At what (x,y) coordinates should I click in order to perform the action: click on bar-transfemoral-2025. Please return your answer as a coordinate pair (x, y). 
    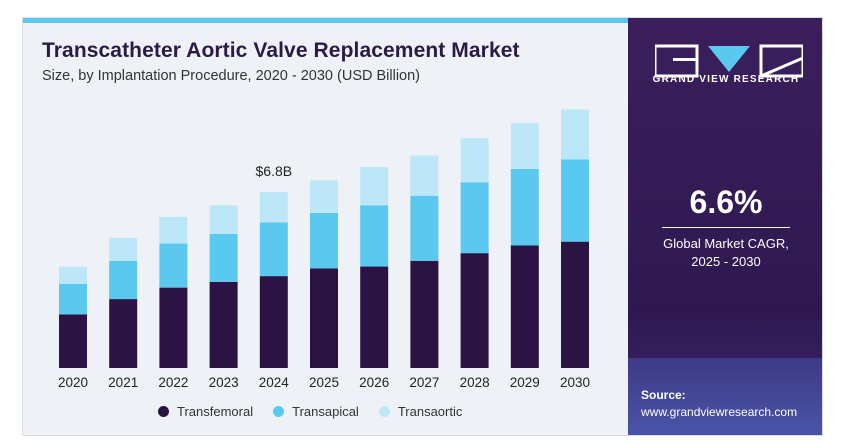
    Looking at the image, I should click on (324, 318).